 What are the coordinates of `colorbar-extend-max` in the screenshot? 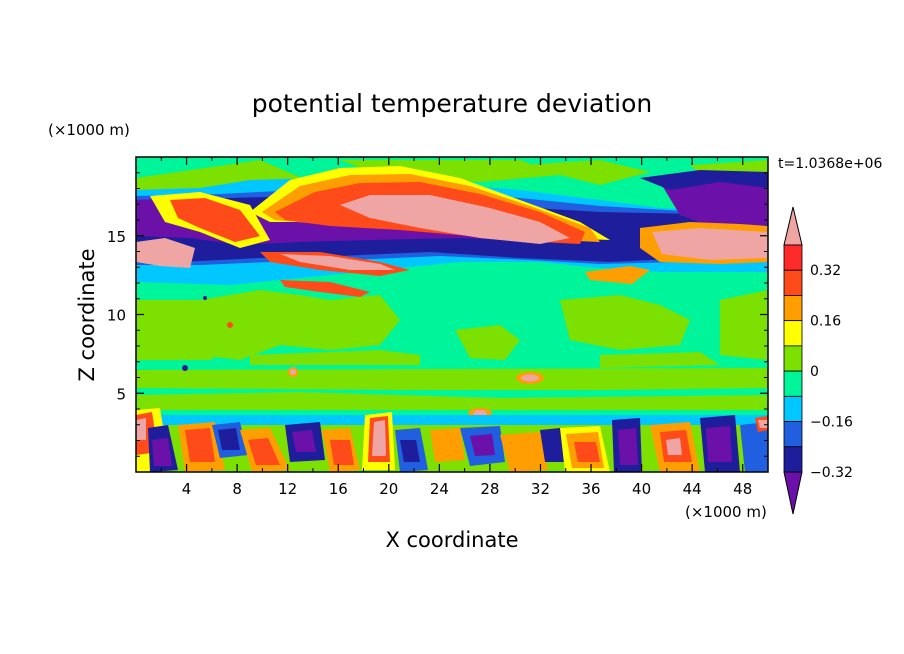 It's located at (793, 226).